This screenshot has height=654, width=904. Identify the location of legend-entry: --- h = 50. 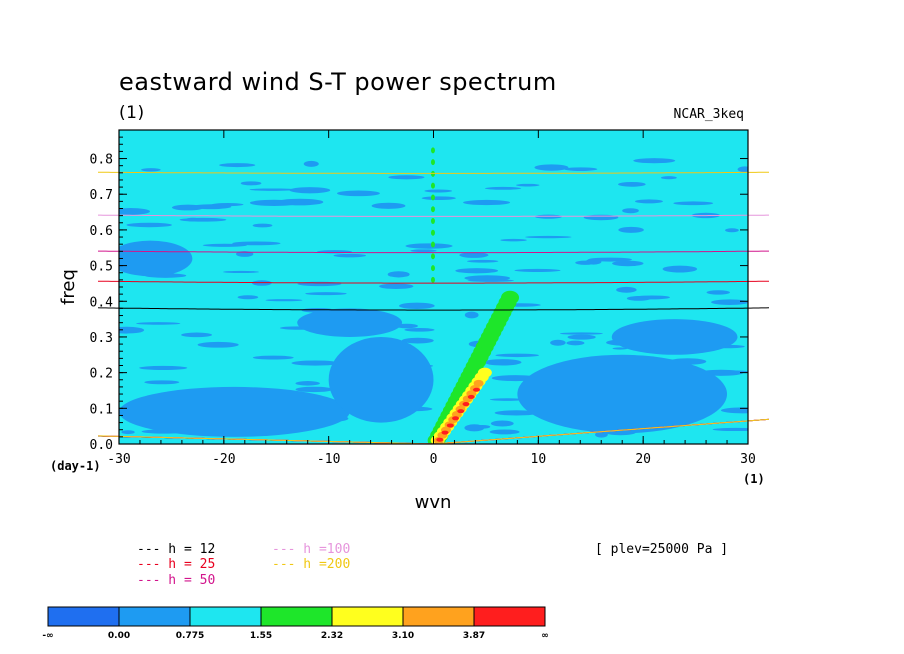
(176, 580).